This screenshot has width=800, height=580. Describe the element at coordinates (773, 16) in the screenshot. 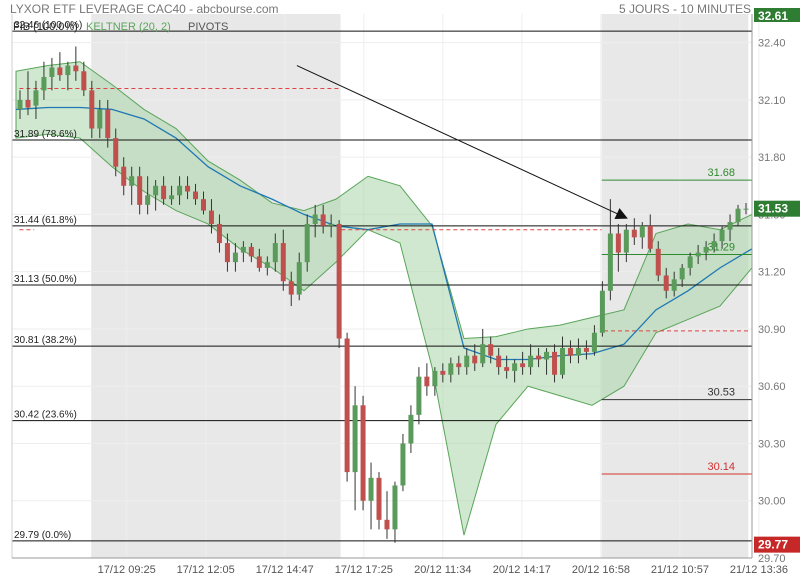

I see `top-price-label: 32.61` at that location.